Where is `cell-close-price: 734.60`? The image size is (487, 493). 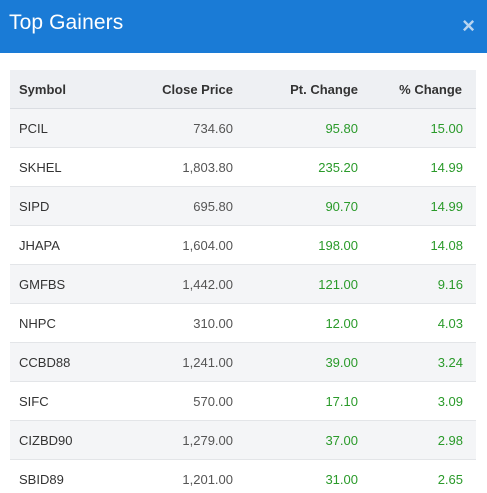 cell-close-price: 734.60 is located at coordinates (181, 128).